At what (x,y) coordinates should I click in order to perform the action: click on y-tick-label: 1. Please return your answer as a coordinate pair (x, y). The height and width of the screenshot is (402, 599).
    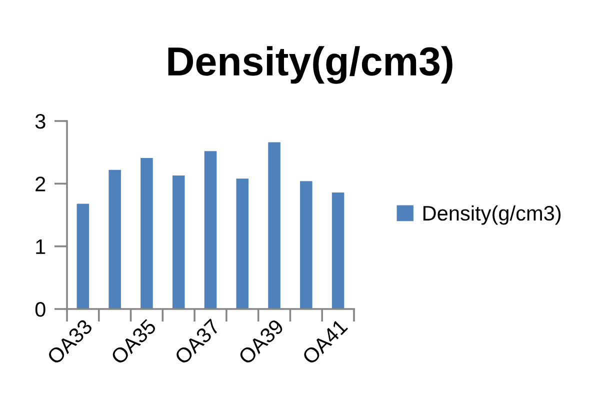
    Looking at the image, I should click on (41, 247).